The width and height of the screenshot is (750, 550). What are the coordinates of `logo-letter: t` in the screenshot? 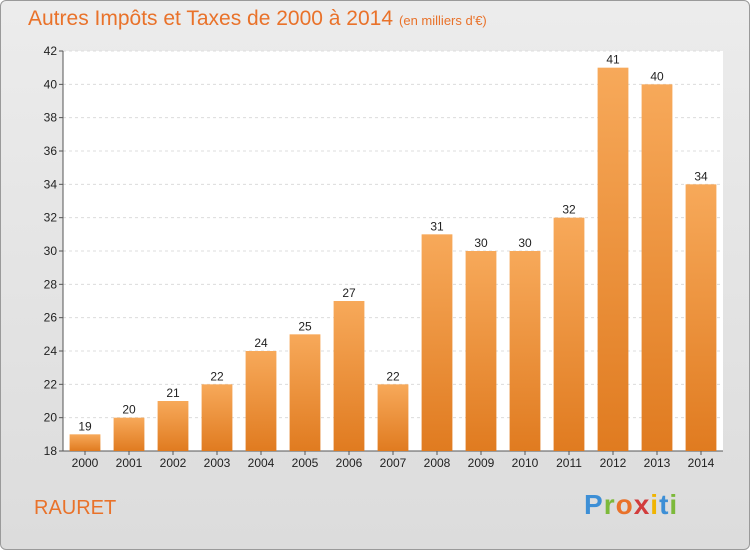 It's located at (664, 504).